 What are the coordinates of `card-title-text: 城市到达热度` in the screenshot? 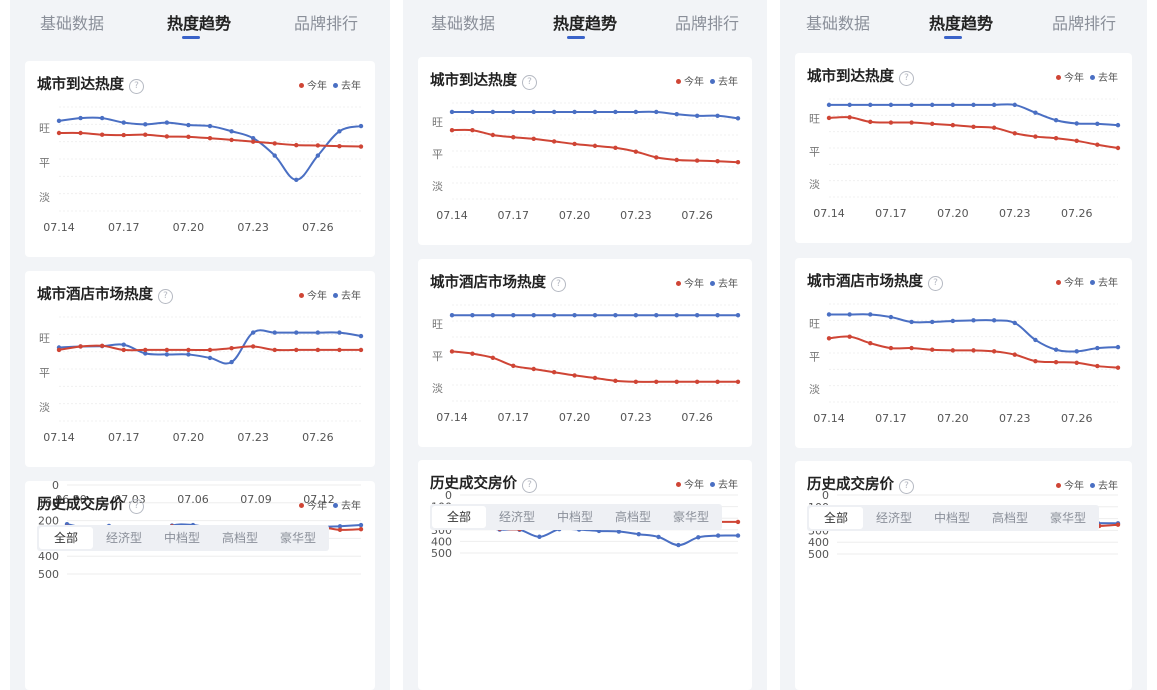 It's located at (473, 81).